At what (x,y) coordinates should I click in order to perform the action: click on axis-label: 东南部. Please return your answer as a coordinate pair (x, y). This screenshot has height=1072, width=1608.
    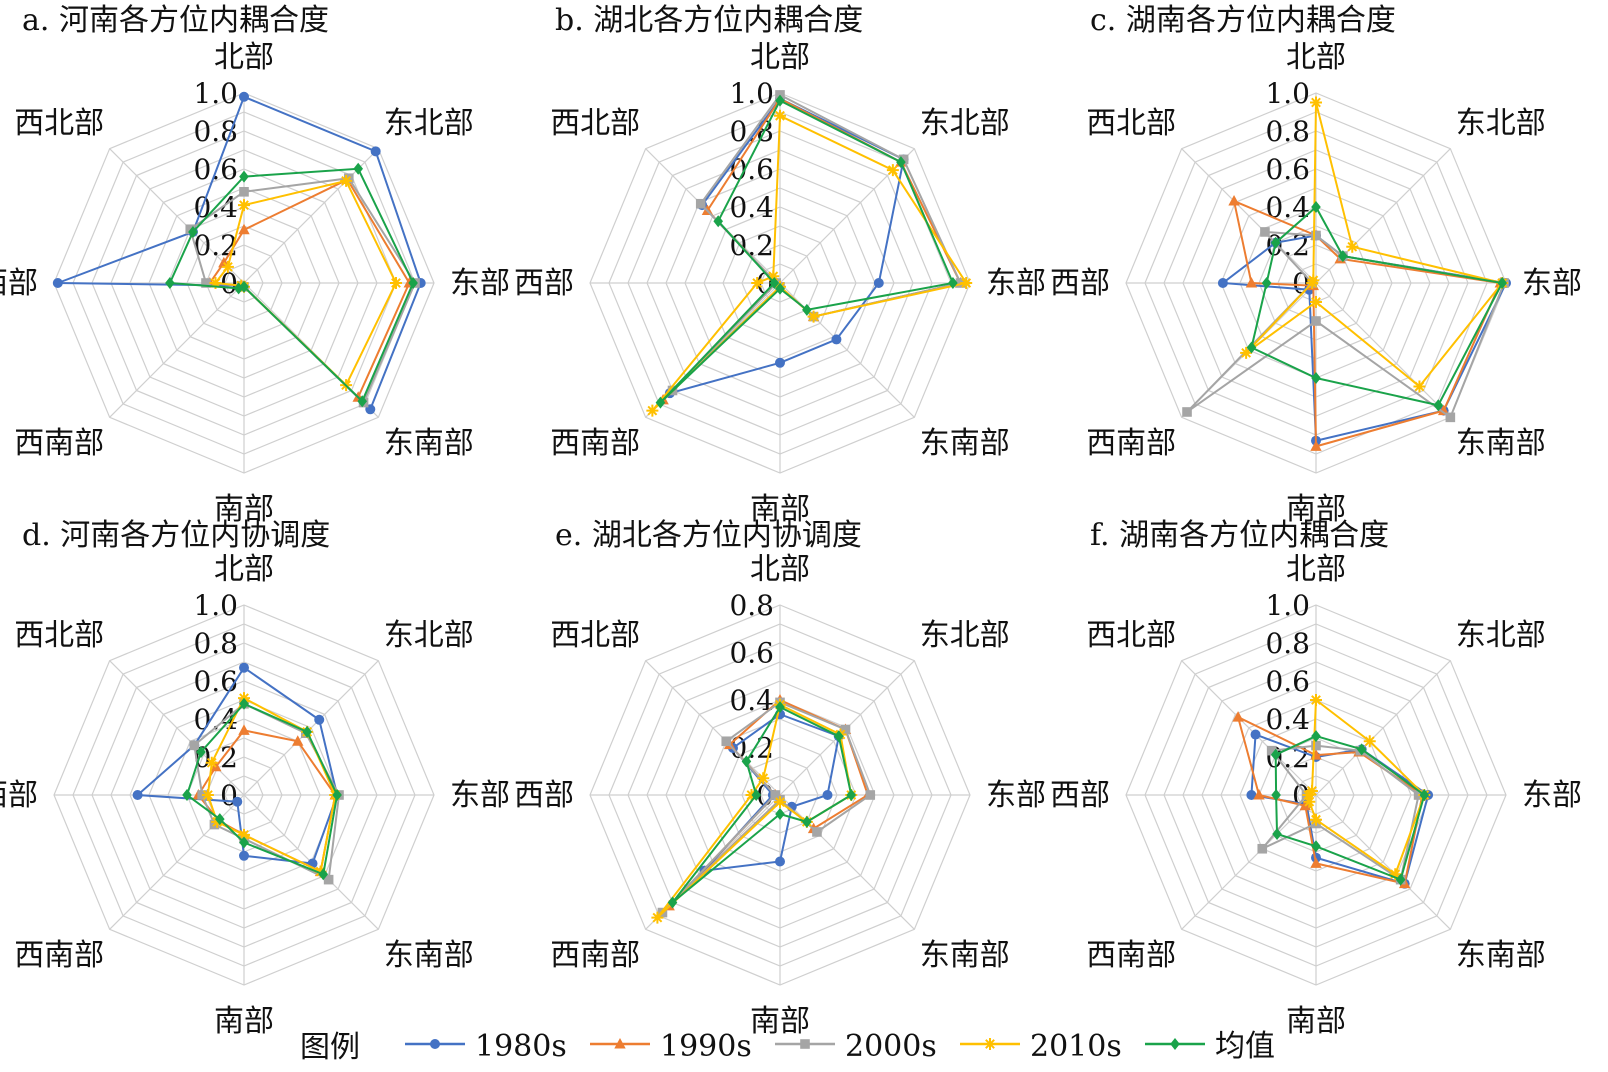
    Looking at the image, I should click on (965, 443).